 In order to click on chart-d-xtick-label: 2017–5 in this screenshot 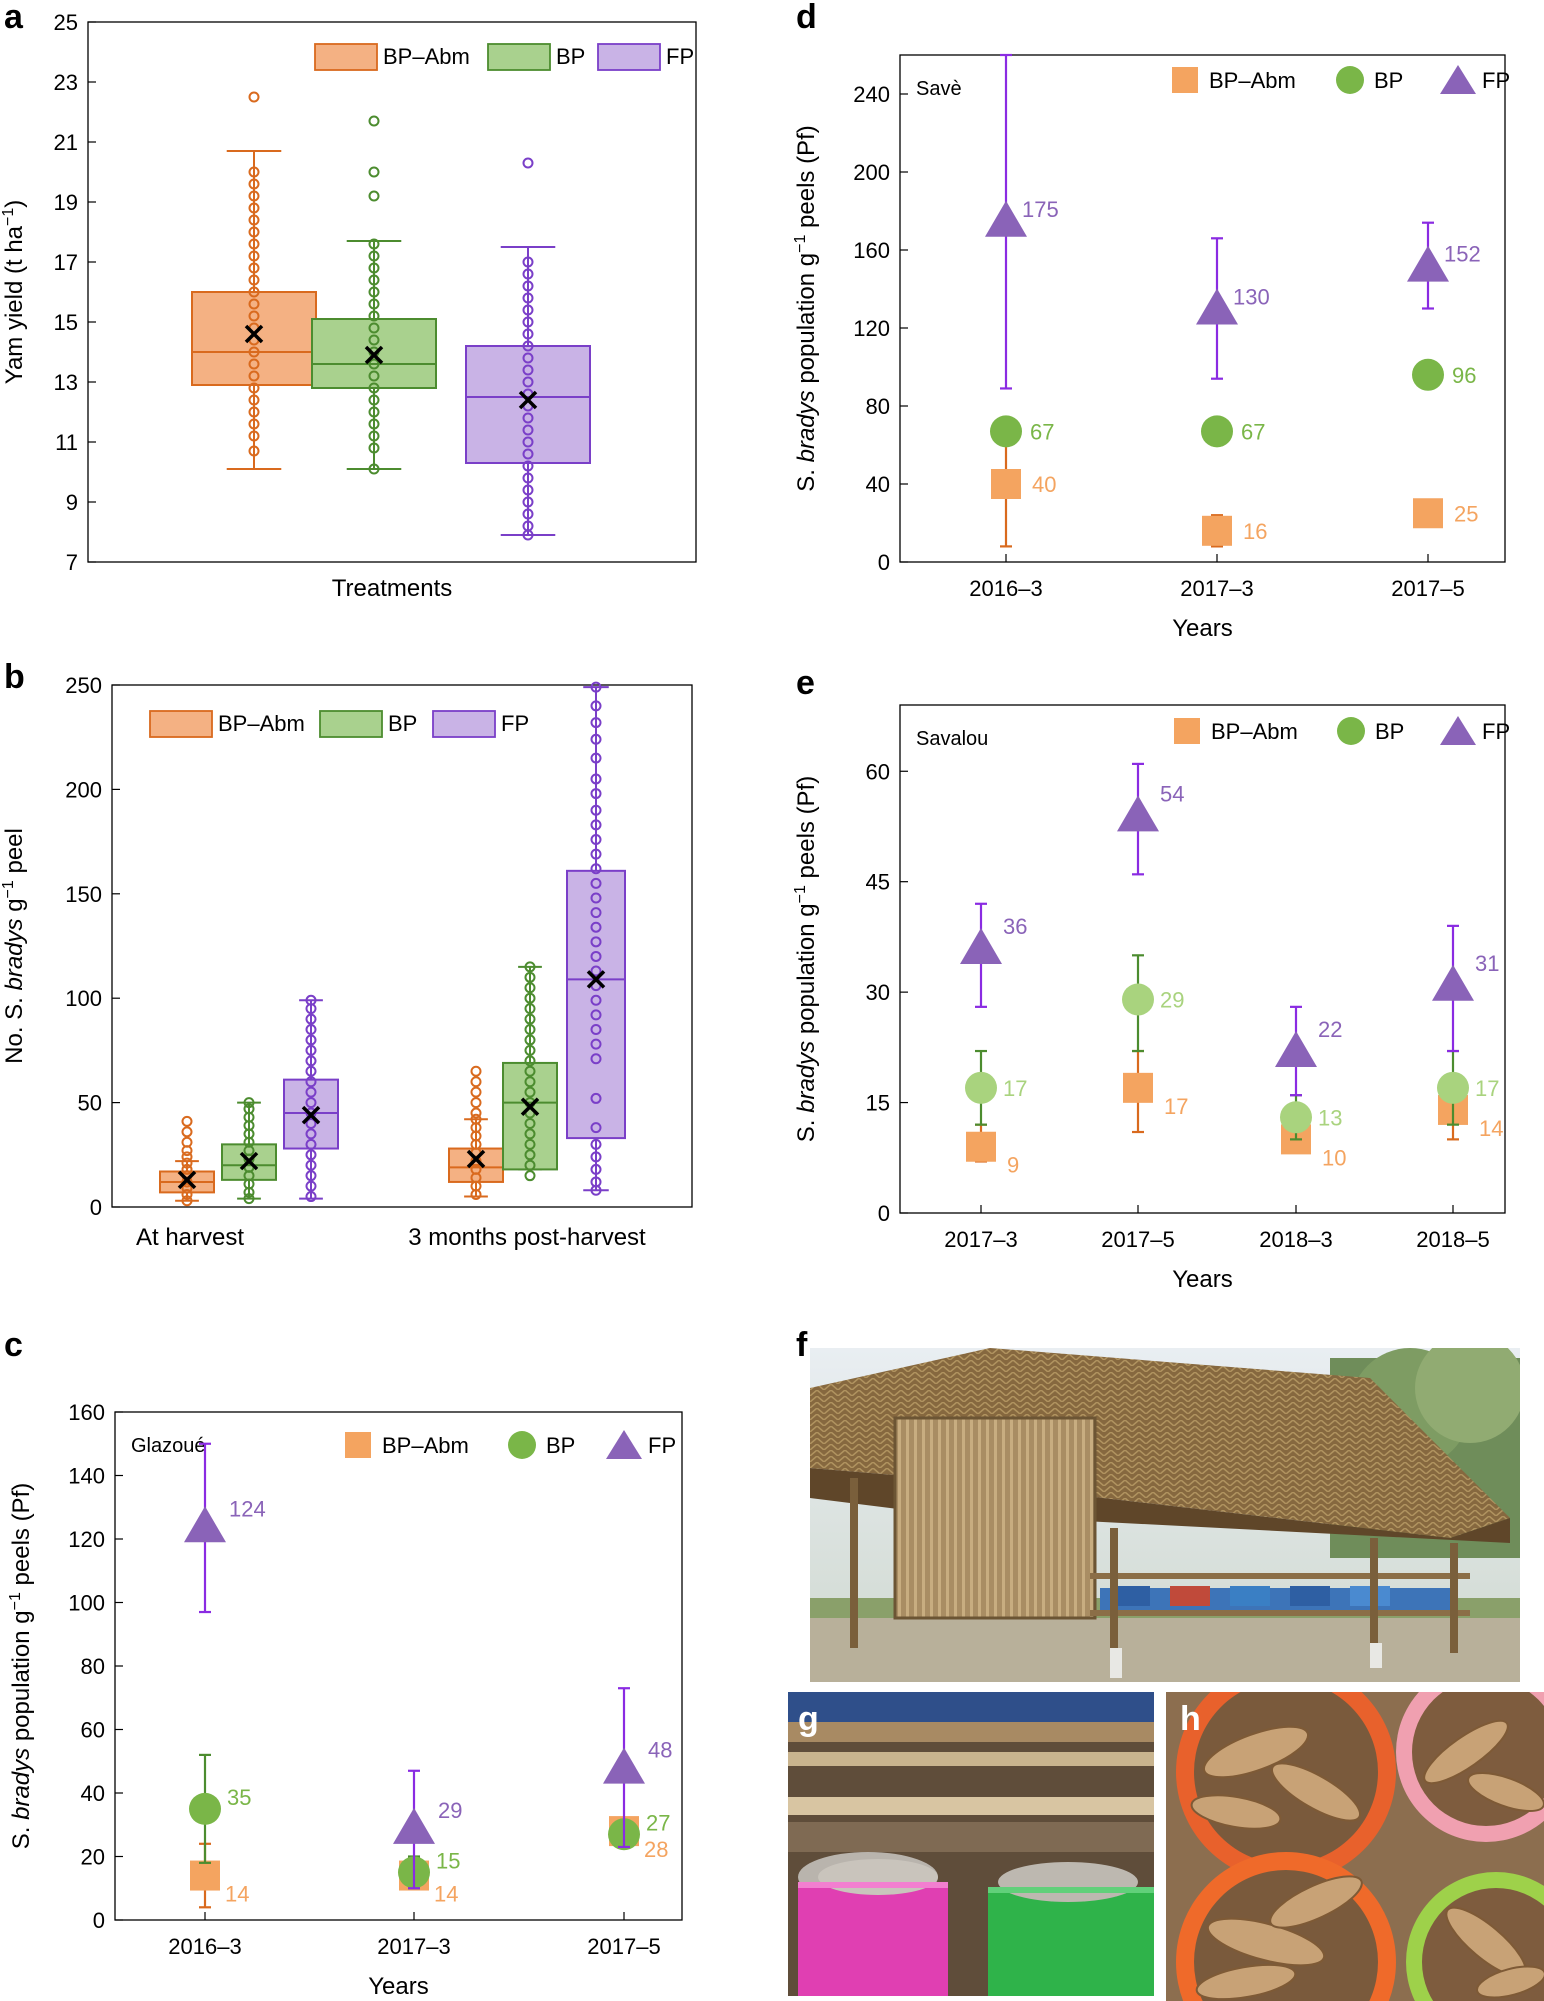, I will do `click(1427, 588)`.